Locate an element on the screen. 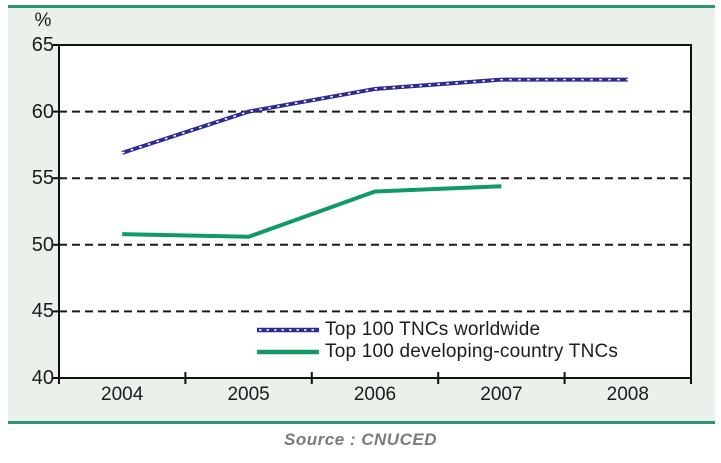 This screenshot has width=721, height=463. legend-item: Top 100 developing-country TNCs is located at coordinates (437, 352).